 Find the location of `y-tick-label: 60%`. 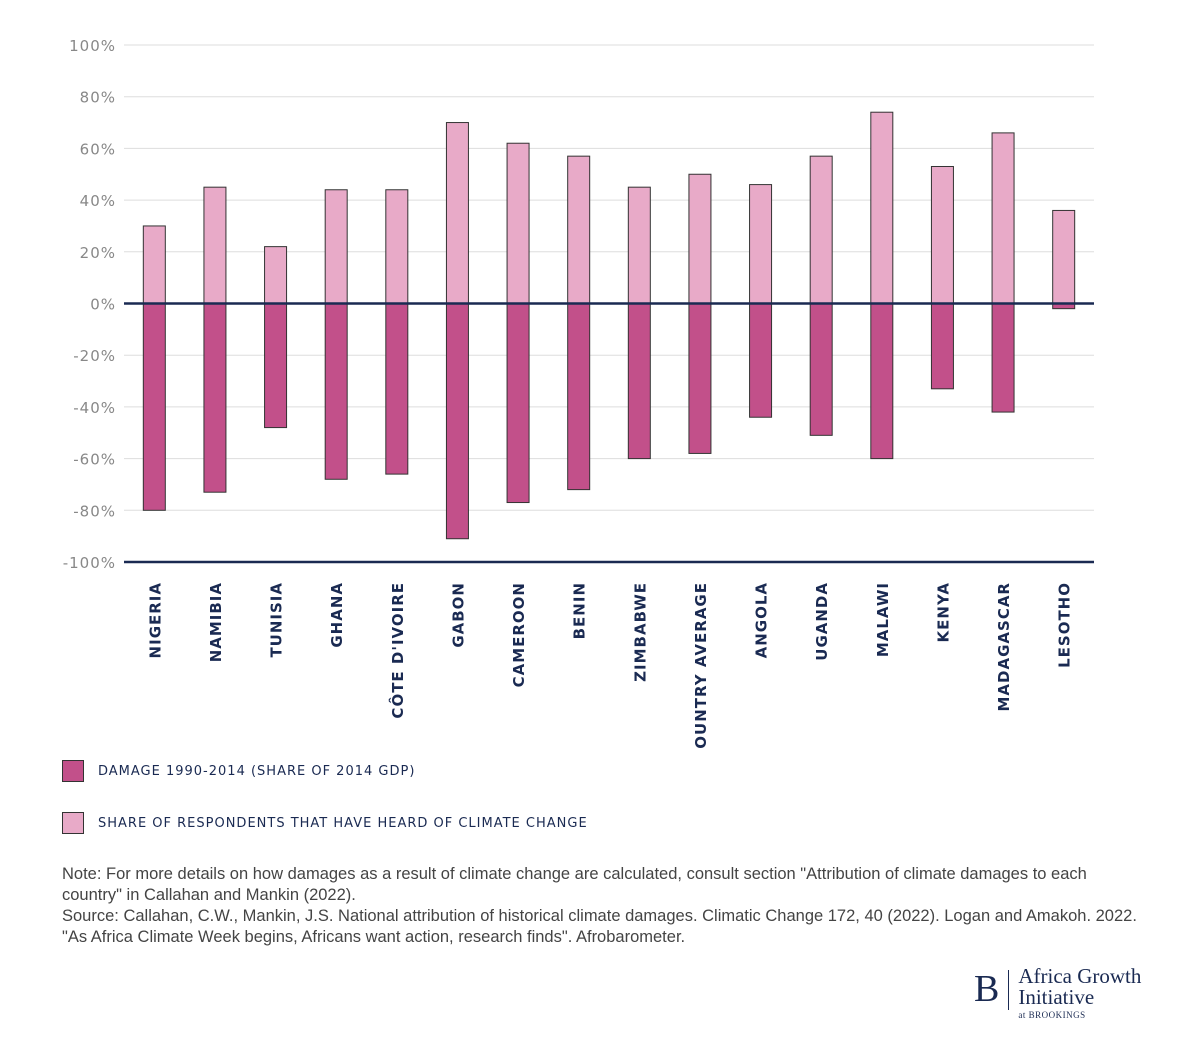

y-tick-label: 60% is located at coordinates (98, 149).